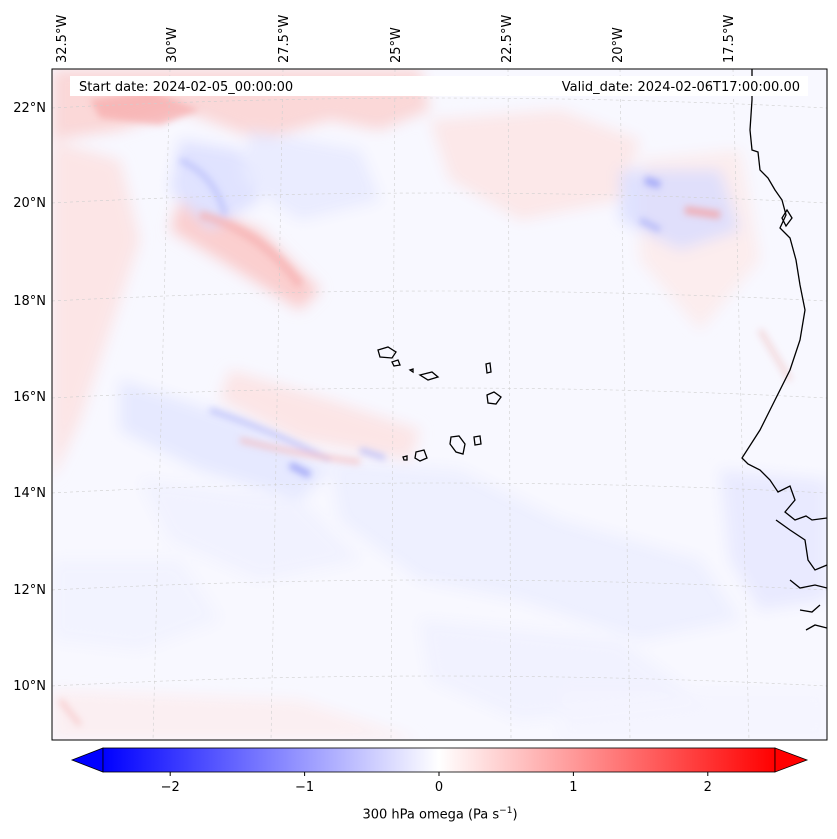 This screenshot has height=839, width=837. Describe the element at coordinates (29, 301) in the screenshot. I see `lat-label: 18°N` at that location.